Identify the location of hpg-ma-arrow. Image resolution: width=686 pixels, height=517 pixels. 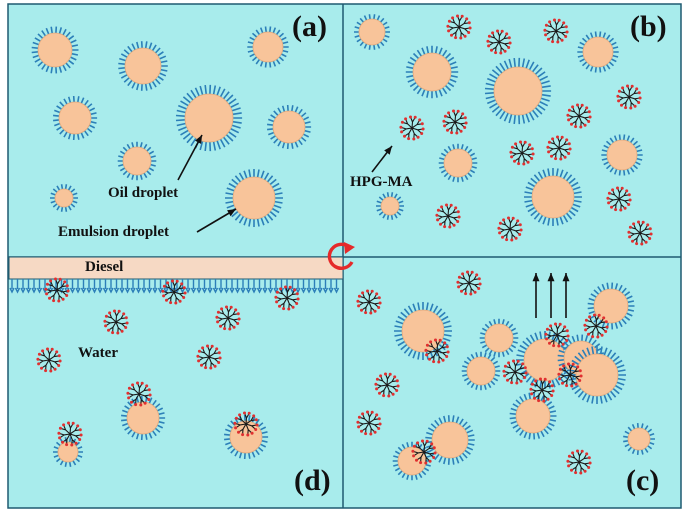
(382, 159).